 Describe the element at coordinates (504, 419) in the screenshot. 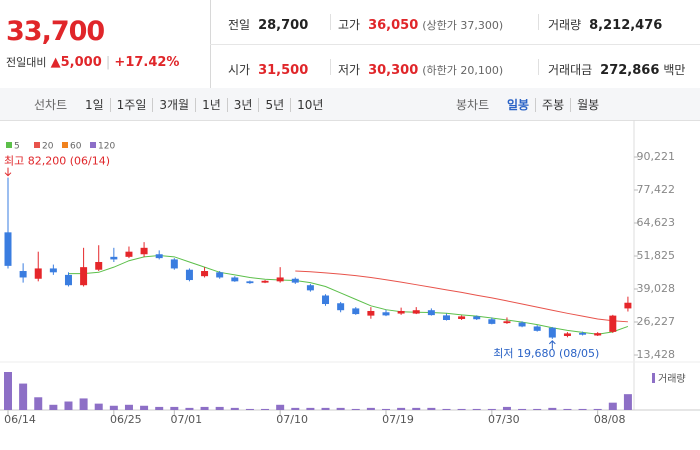

I see `x-tick-label: 07/30` at that location.